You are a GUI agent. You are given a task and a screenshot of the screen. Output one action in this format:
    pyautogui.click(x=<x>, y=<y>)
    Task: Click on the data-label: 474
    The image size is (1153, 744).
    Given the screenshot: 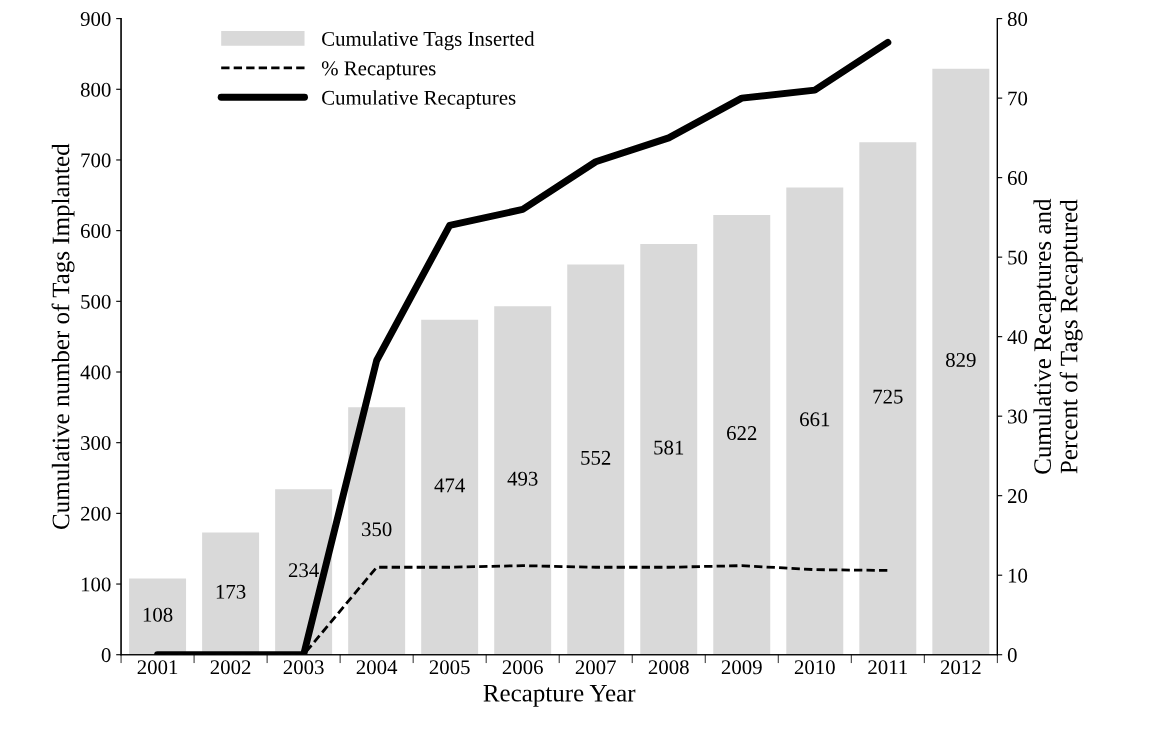 What is the action you would take?
    pyautogui.click(x=449, y=485)
    